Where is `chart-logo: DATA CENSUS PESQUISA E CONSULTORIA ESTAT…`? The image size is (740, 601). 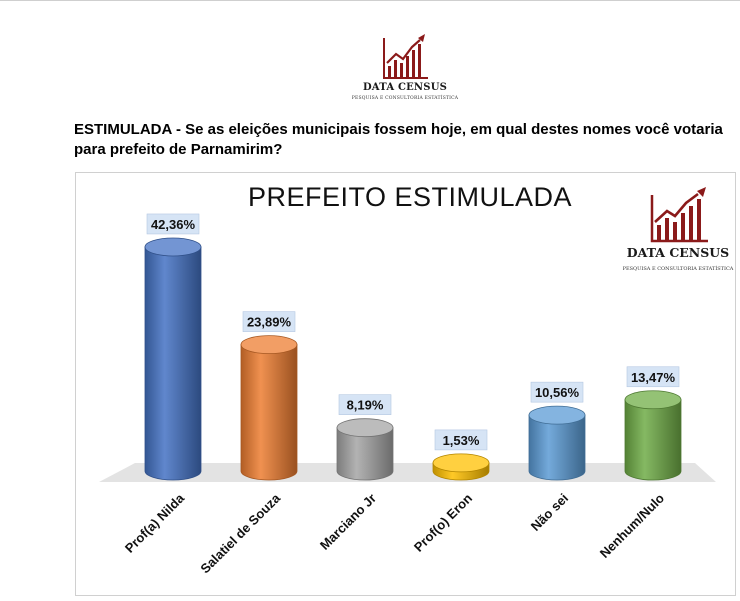
chart-logo: DATA CENSUS PESQUISA E CONSULTORIA ESTAT… is located at coordinates (678, 232).